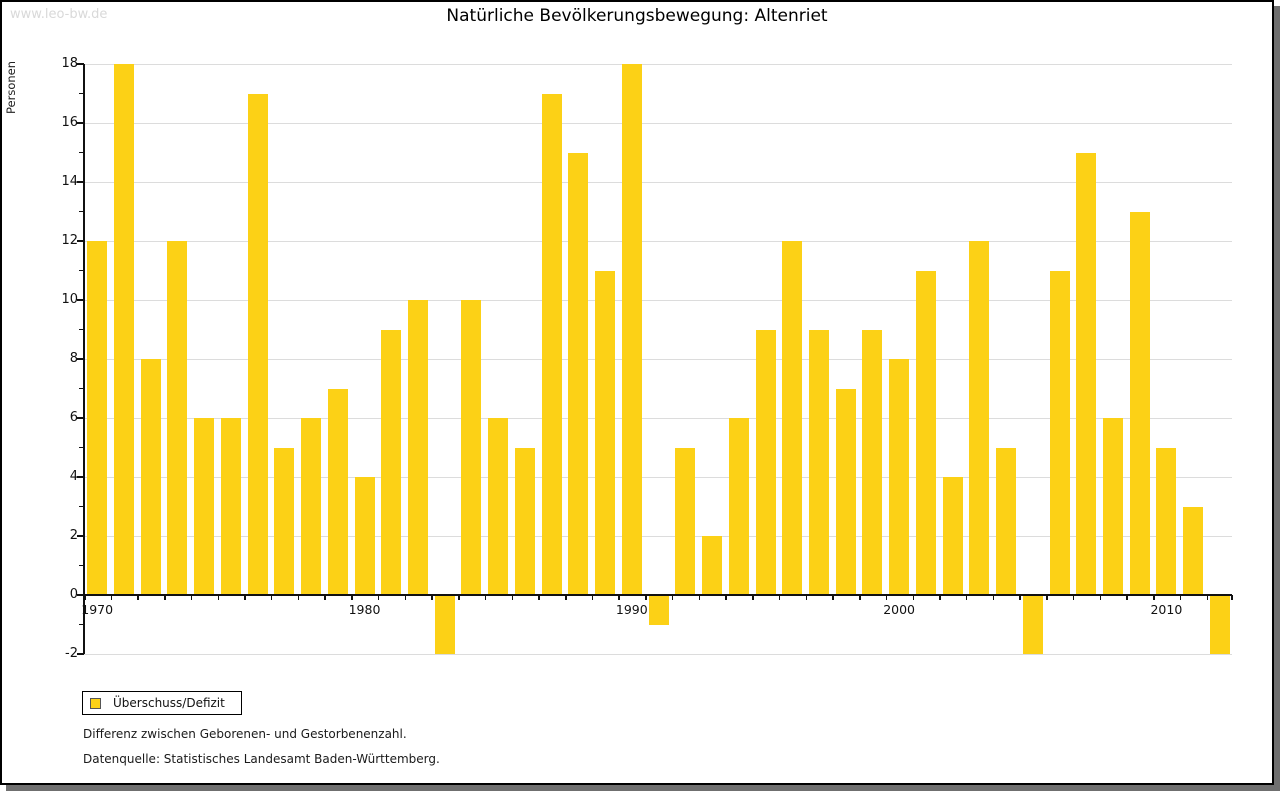  Describe the element at coordinates (73, 417) in the screenshot. I see `y-tick-label-6: 6` at that location.